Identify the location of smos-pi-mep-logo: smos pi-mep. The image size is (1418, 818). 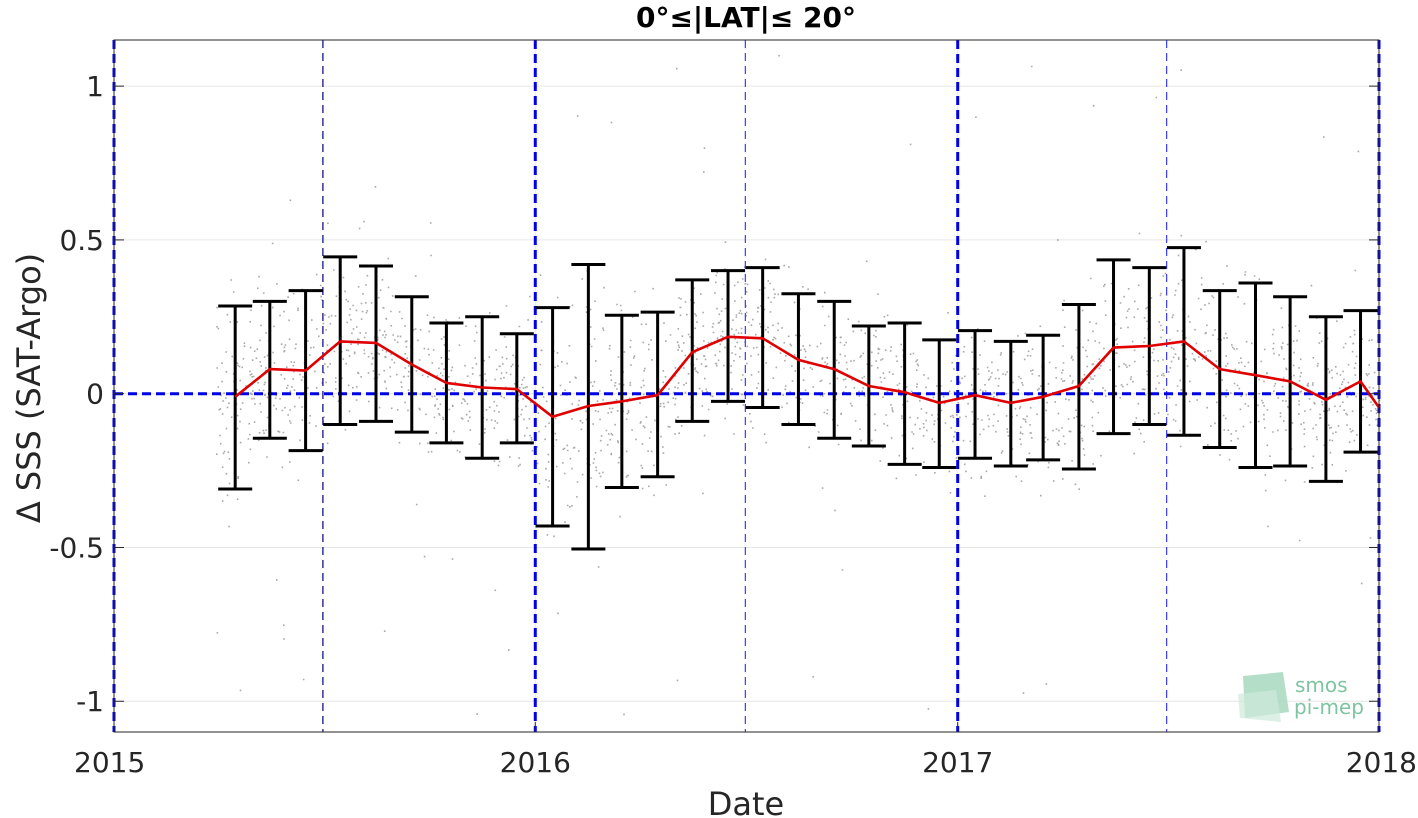
(1301, 697).